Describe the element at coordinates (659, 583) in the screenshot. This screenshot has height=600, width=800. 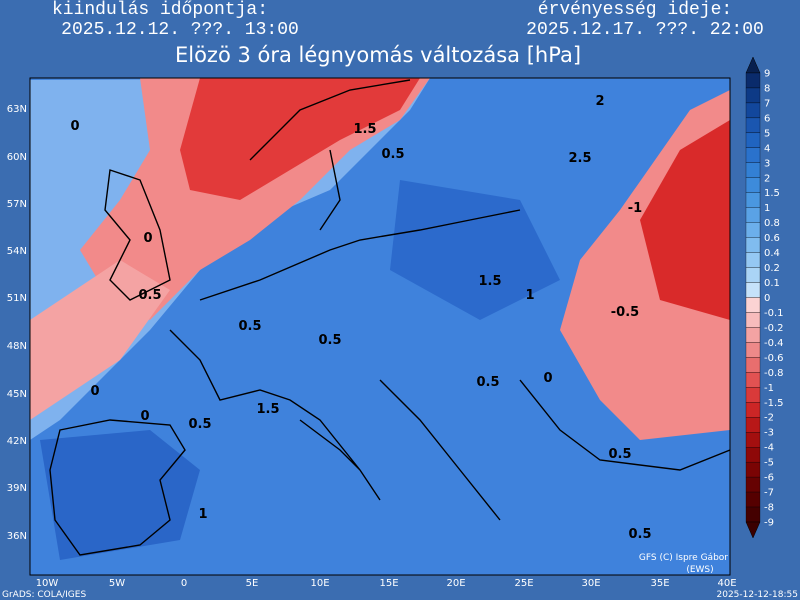
I see `lon-label: 35E` at that location.